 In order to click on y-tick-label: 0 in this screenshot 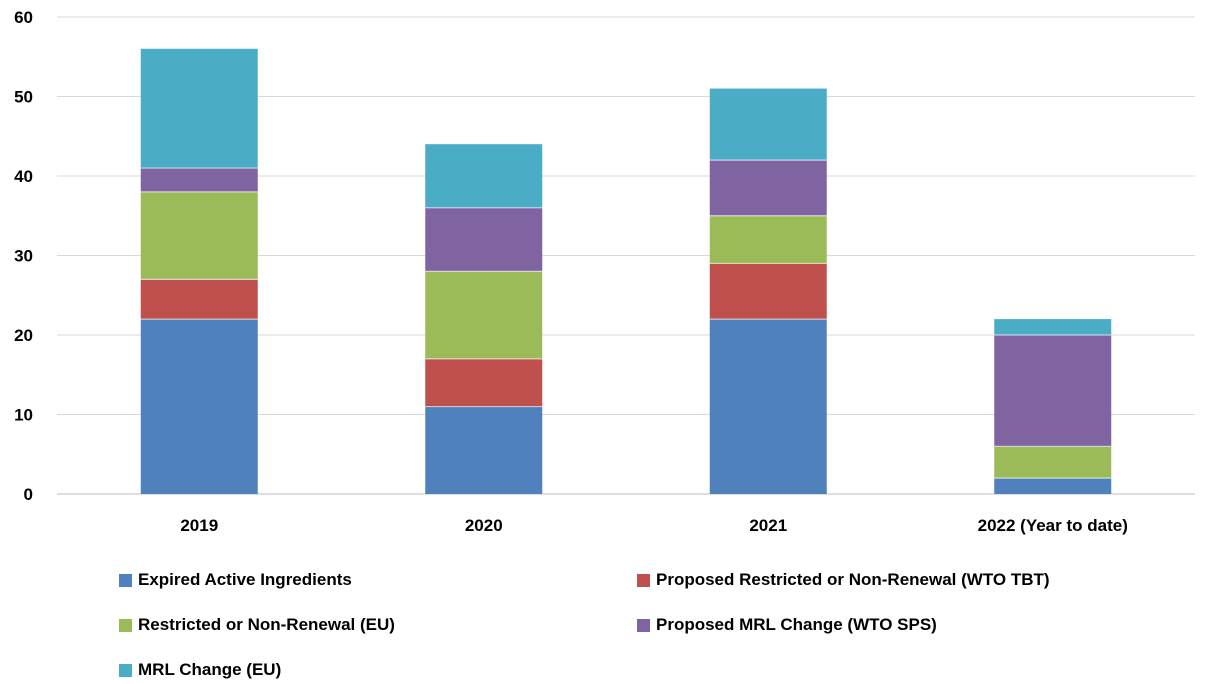, I will do `click(28, 494)`.